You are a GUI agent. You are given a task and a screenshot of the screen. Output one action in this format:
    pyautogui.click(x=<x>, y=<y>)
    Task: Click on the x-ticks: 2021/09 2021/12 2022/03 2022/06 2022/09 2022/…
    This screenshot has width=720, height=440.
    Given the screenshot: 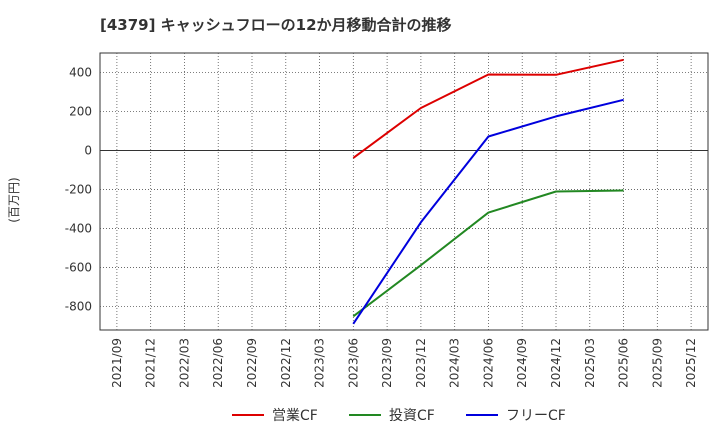 What is the action you would take?
    pyautogui.click(x=404, y=363)
    